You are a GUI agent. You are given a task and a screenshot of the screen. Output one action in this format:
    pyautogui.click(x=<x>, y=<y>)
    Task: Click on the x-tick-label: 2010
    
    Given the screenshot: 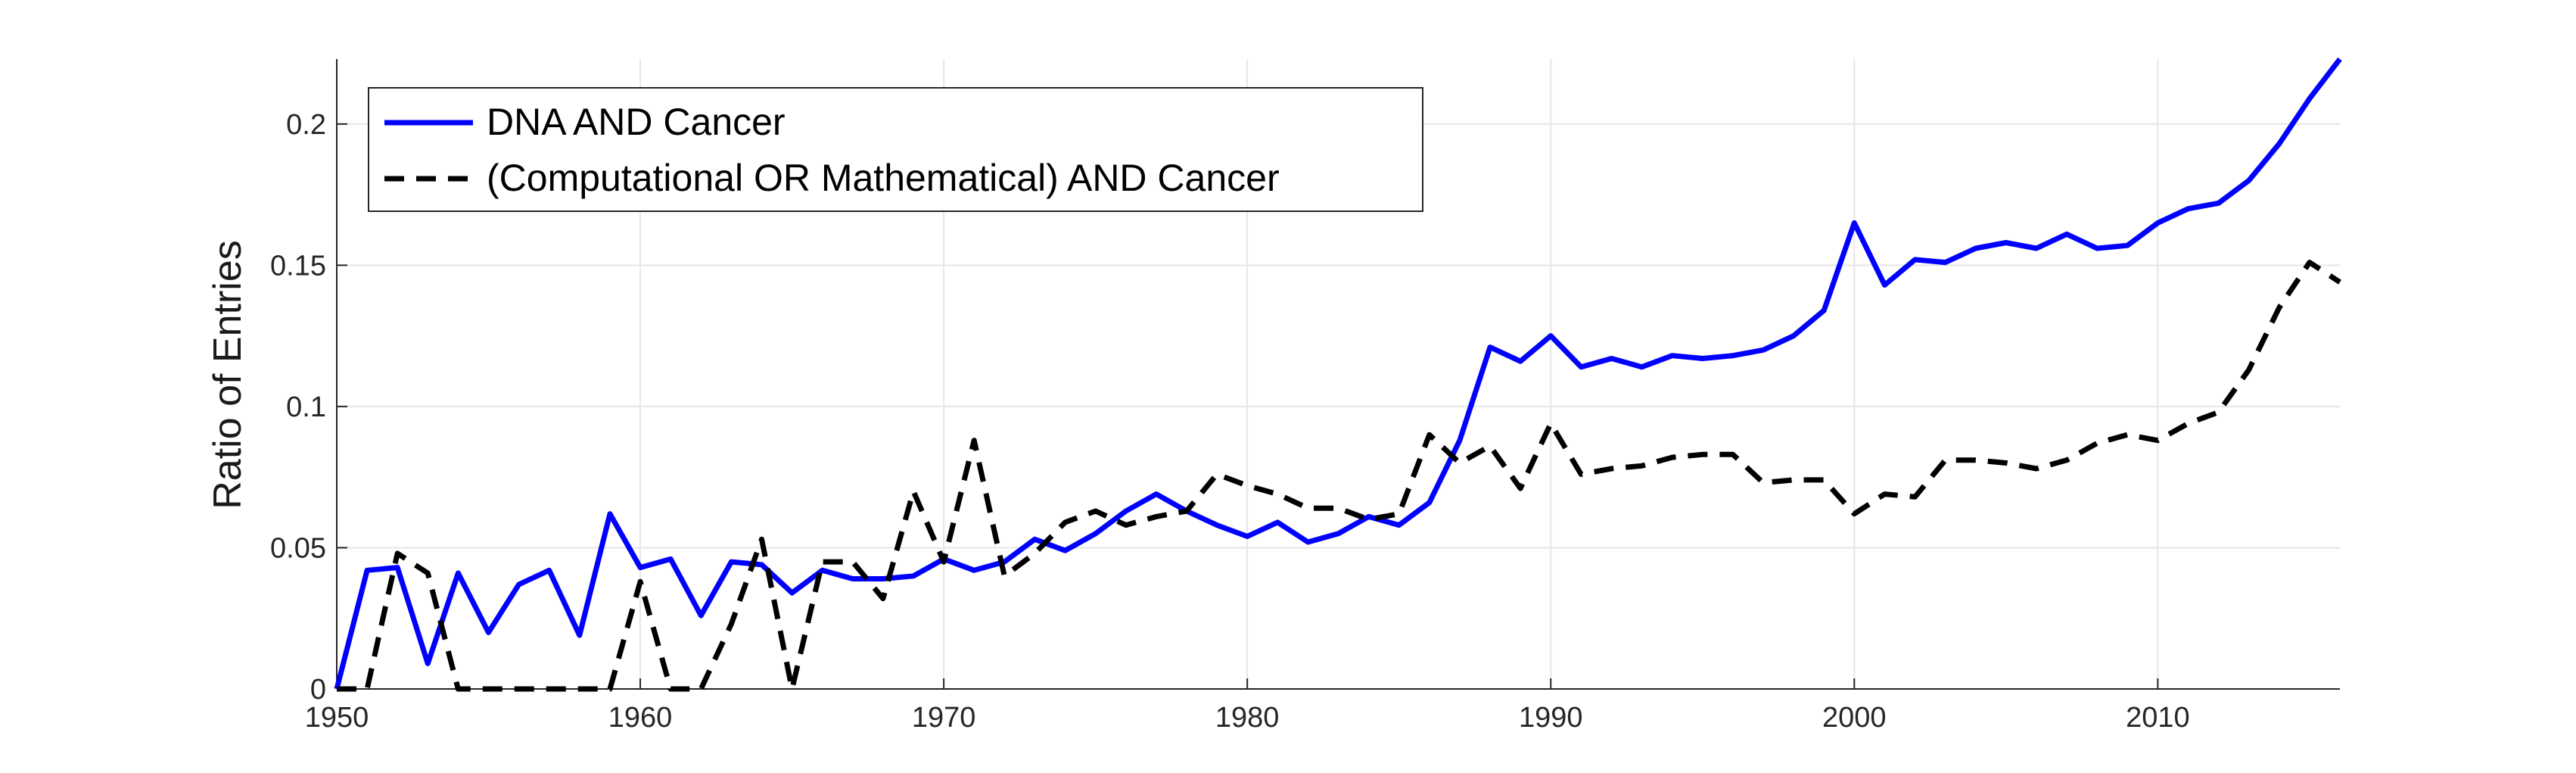 What is the action you would take?
    pyautogui.click(x=2158, y=718)
    